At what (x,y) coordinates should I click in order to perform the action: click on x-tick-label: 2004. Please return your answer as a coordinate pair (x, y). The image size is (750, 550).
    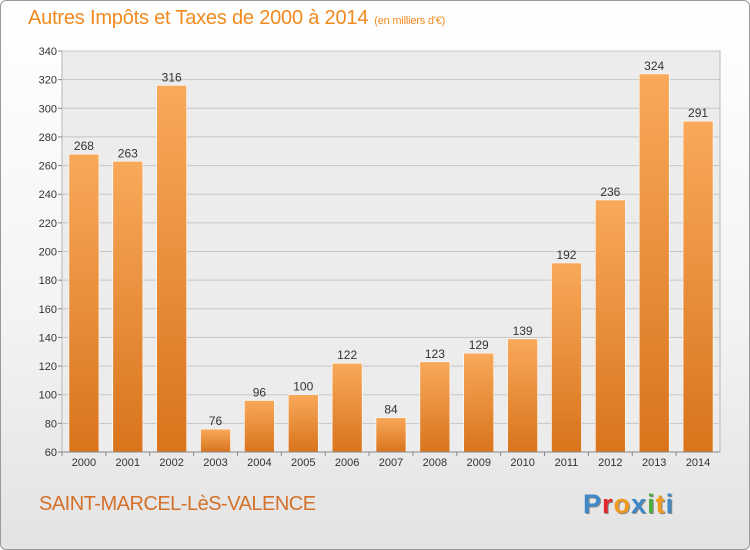
    Looking at the image, I should click on (259, 463).